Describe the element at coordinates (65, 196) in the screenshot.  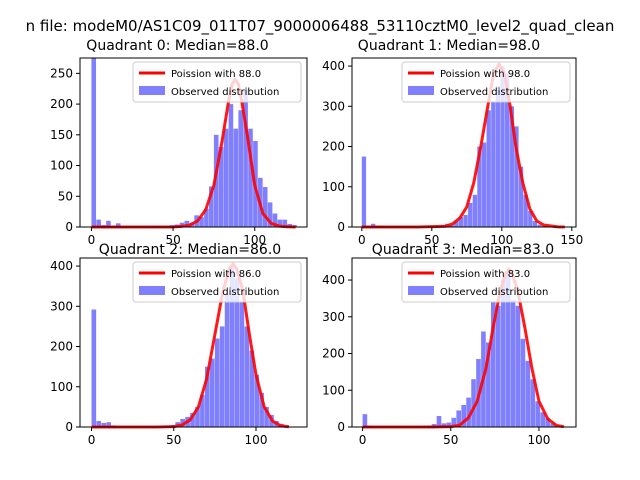
I see `y-tick-label: 50` at that location.